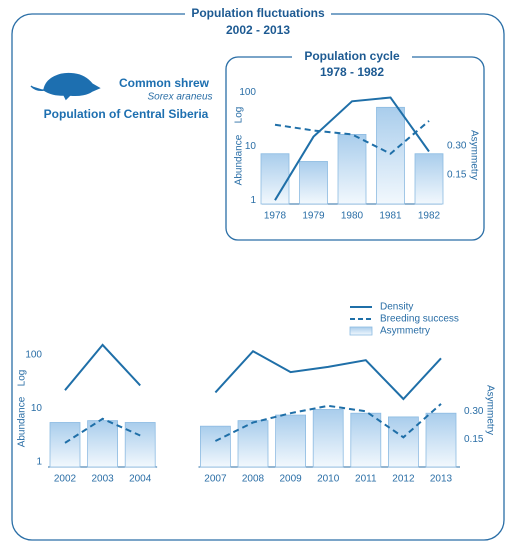  What do you see at coordinates (441, 479) in the screenshot?
I see `x-tick-label: 2013` at bounding box center [441, 479].